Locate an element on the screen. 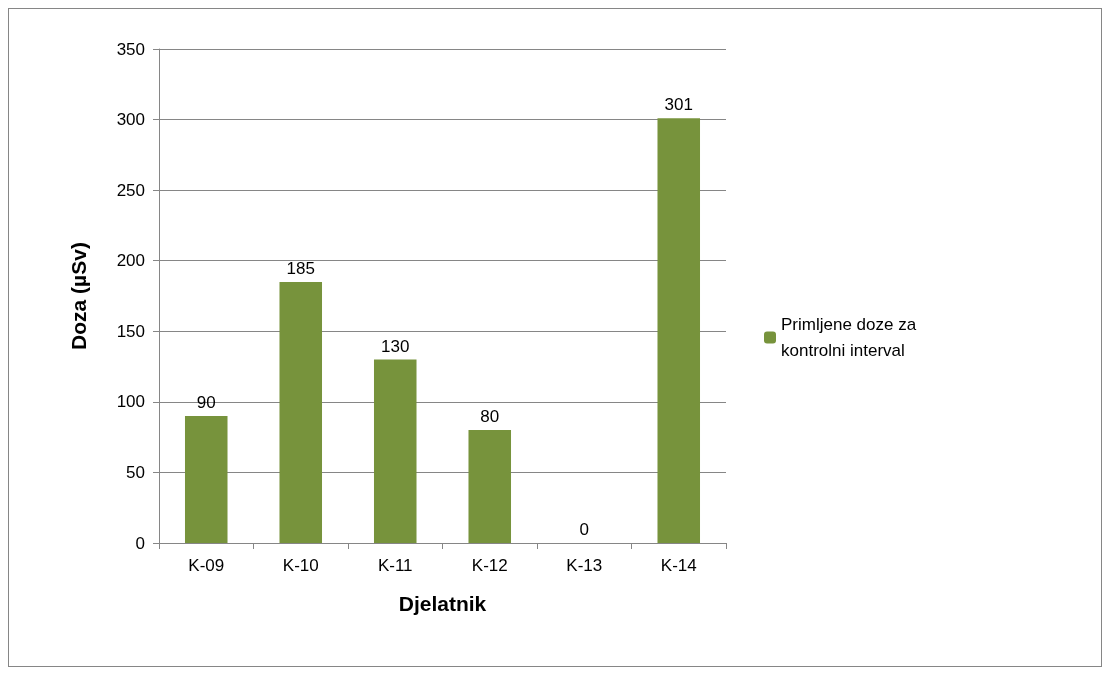  data-label: 185 is located at coordinates (300, 268).